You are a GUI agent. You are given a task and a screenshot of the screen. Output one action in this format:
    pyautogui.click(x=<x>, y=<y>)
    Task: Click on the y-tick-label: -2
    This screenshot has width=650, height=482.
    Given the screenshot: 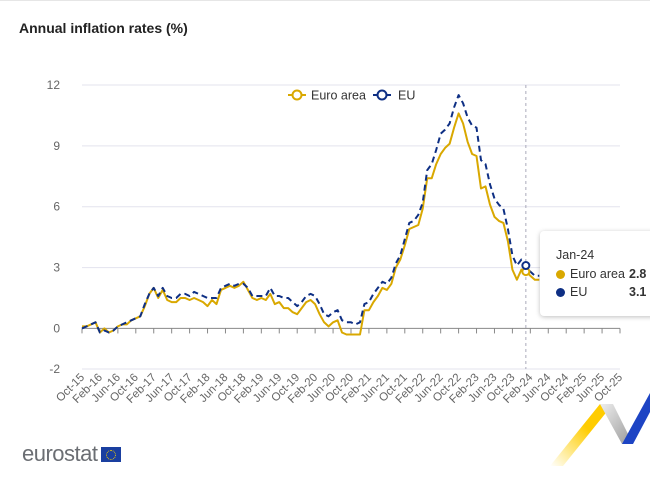 What is the action you would take?
    pyautogui.click(x=54, y=369)
    